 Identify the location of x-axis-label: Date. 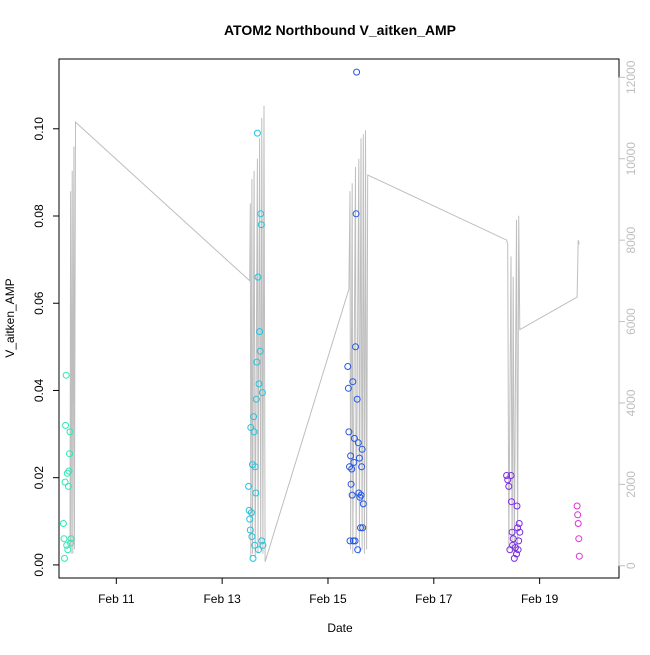
(340, 628).